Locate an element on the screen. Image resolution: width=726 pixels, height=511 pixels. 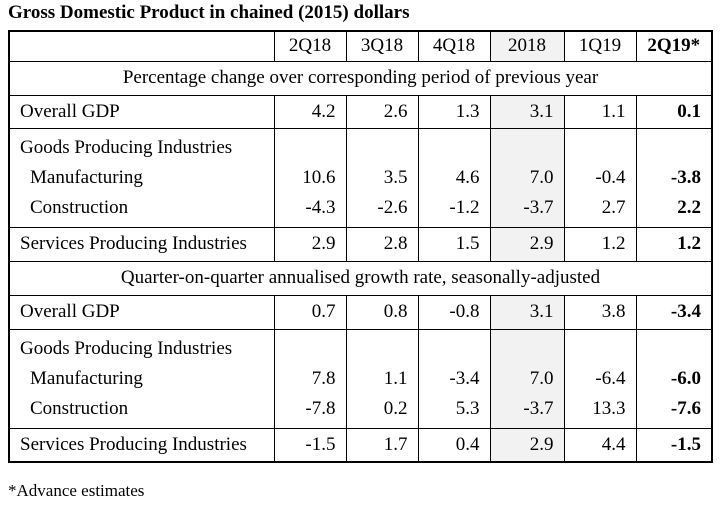
table-cell: 0.4 is located at coordinates (453, 445).